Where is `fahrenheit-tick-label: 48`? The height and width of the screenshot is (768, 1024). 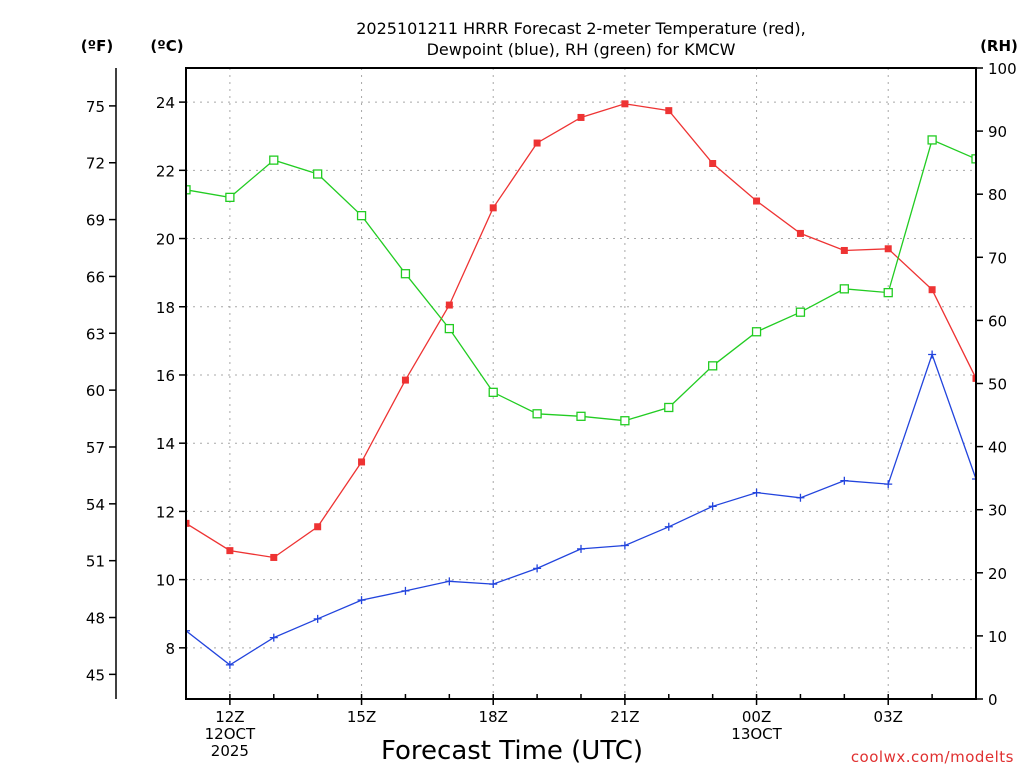
fahrenheit-tick-label: 48 is located at coordinates (95, 619).